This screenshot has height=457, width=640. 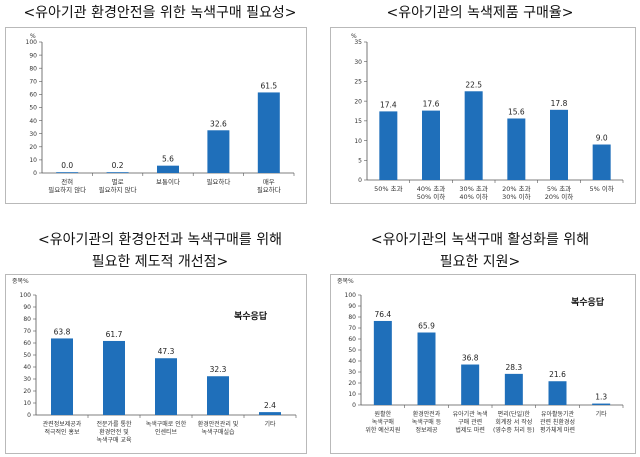 What do you see at coordinates (358, 82) in the screenshot?
I see `y-tick-label: 25` at bounding box center [358, 82].